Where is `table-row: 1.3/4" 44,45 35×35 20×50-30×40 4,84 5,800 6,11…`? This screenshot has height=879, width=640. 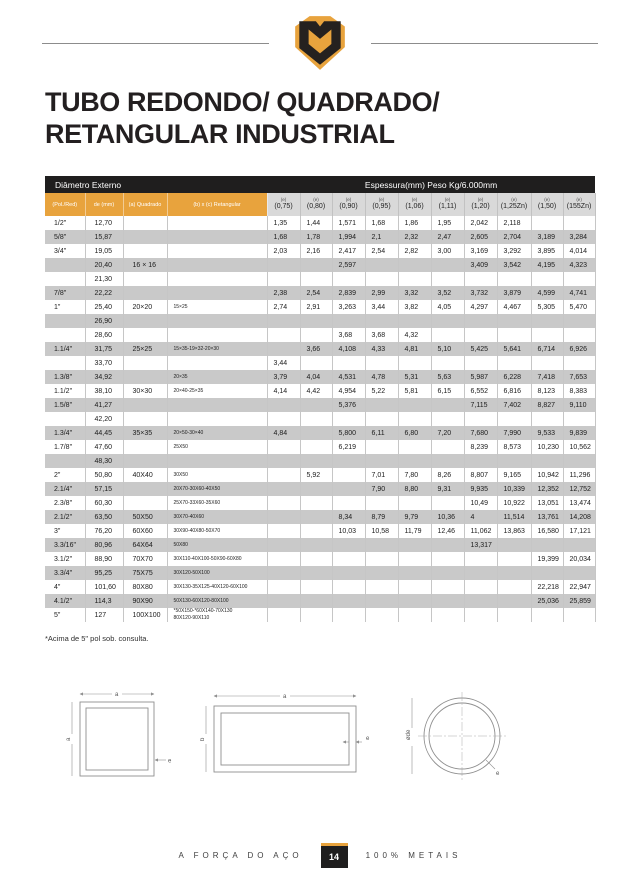 table-row: 1.3/4" 44,45 35×35 20×50-30×40 4,84 5,800 6,11… is located at coordinates (320, 433).